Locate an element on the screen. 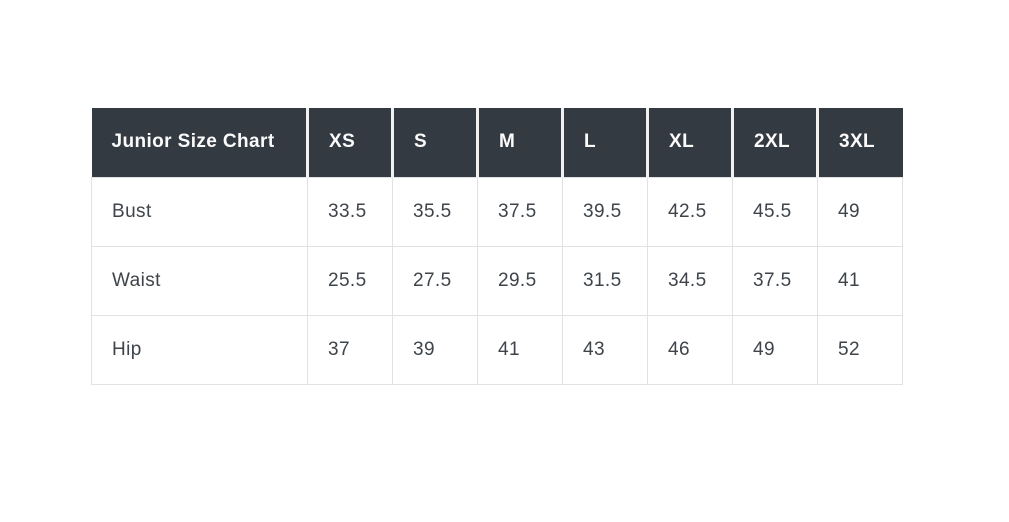  cell-bust-m: 37.5 is located at coordinates (520, 211).